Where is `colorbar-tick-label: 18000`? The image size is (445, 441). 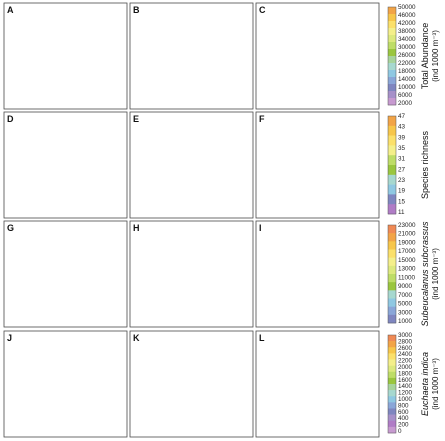
colorbar-tick-label: 18000 is located at coordinates (407, 71).